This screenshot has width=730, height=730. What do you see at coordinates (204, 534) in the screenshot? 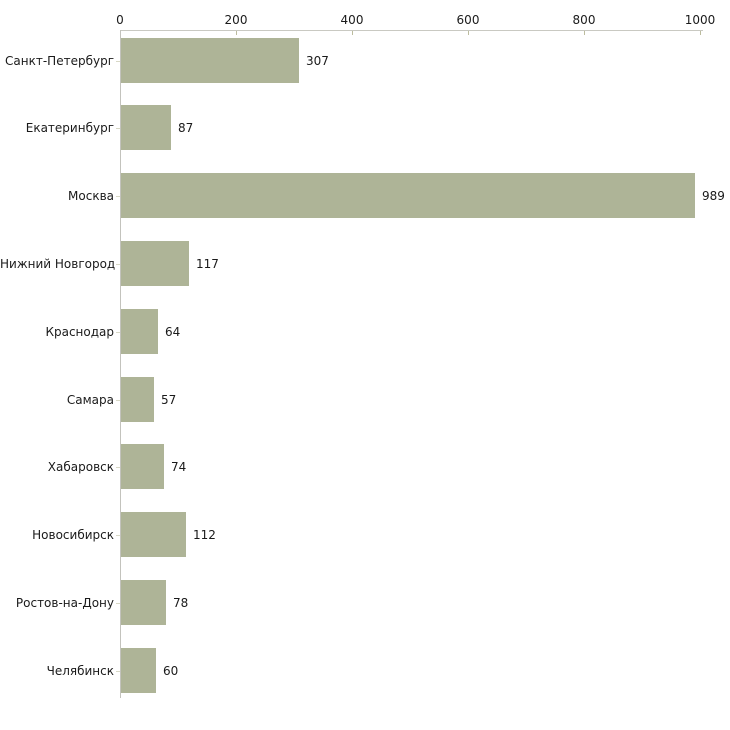
I see `value-label: 112` at bounding box center [204, 534].